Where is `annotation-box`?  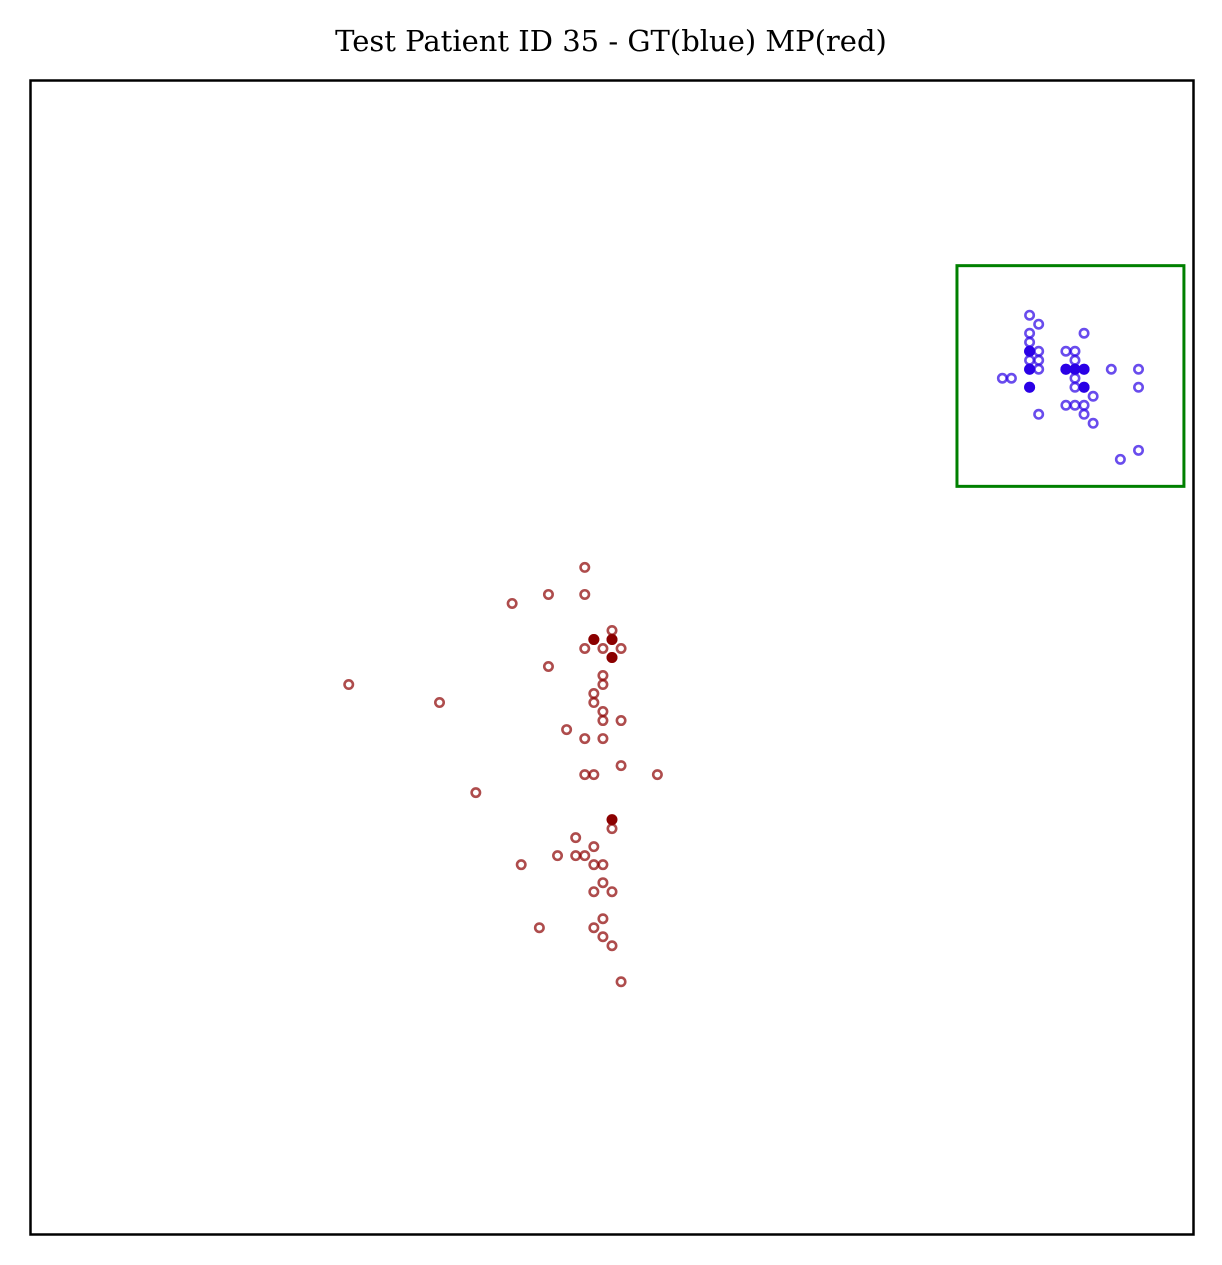 annotation-box is located at coordinates (1070, 376).